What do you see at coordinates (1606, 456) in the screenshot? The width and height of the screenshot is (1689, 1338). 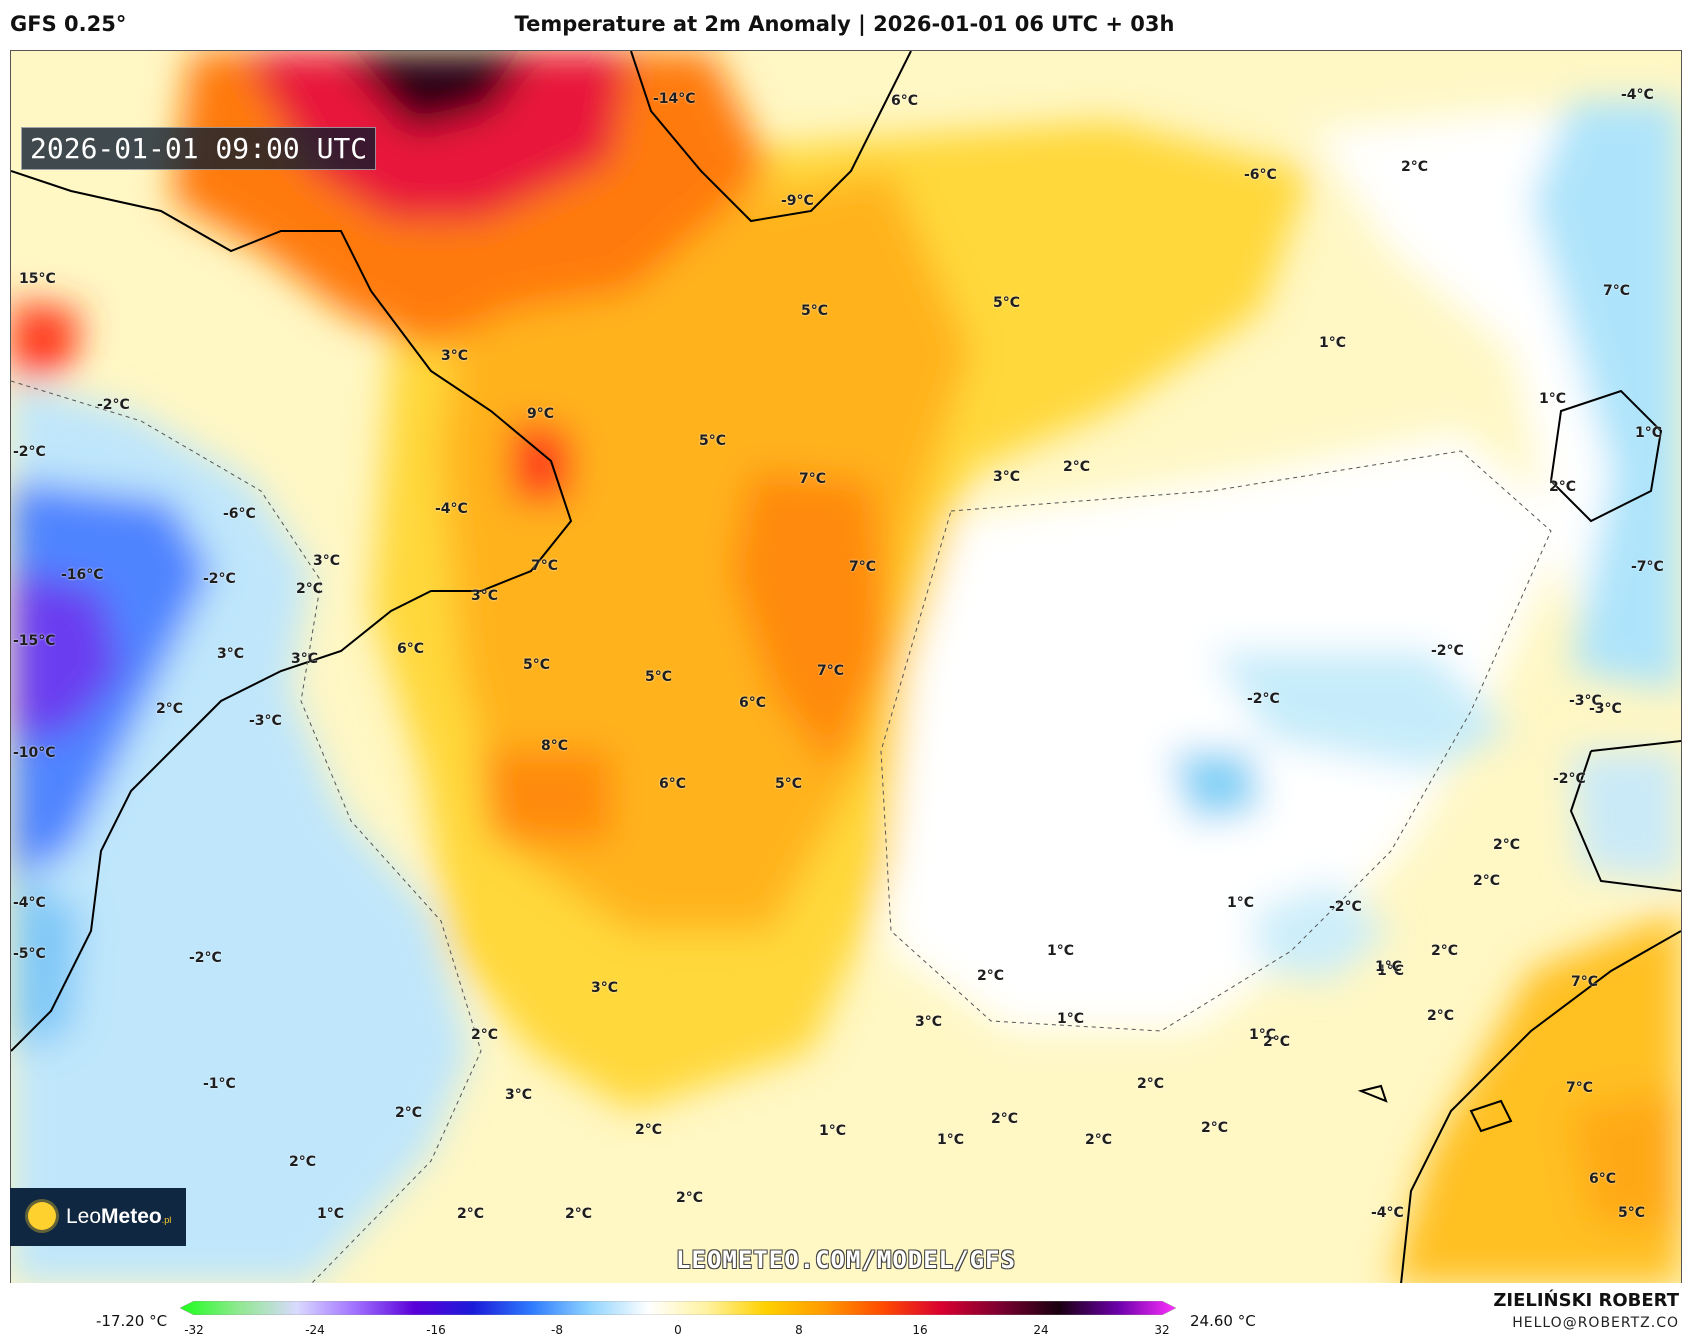 I see `british-isles-coast` at bounding box center [1606, 456].